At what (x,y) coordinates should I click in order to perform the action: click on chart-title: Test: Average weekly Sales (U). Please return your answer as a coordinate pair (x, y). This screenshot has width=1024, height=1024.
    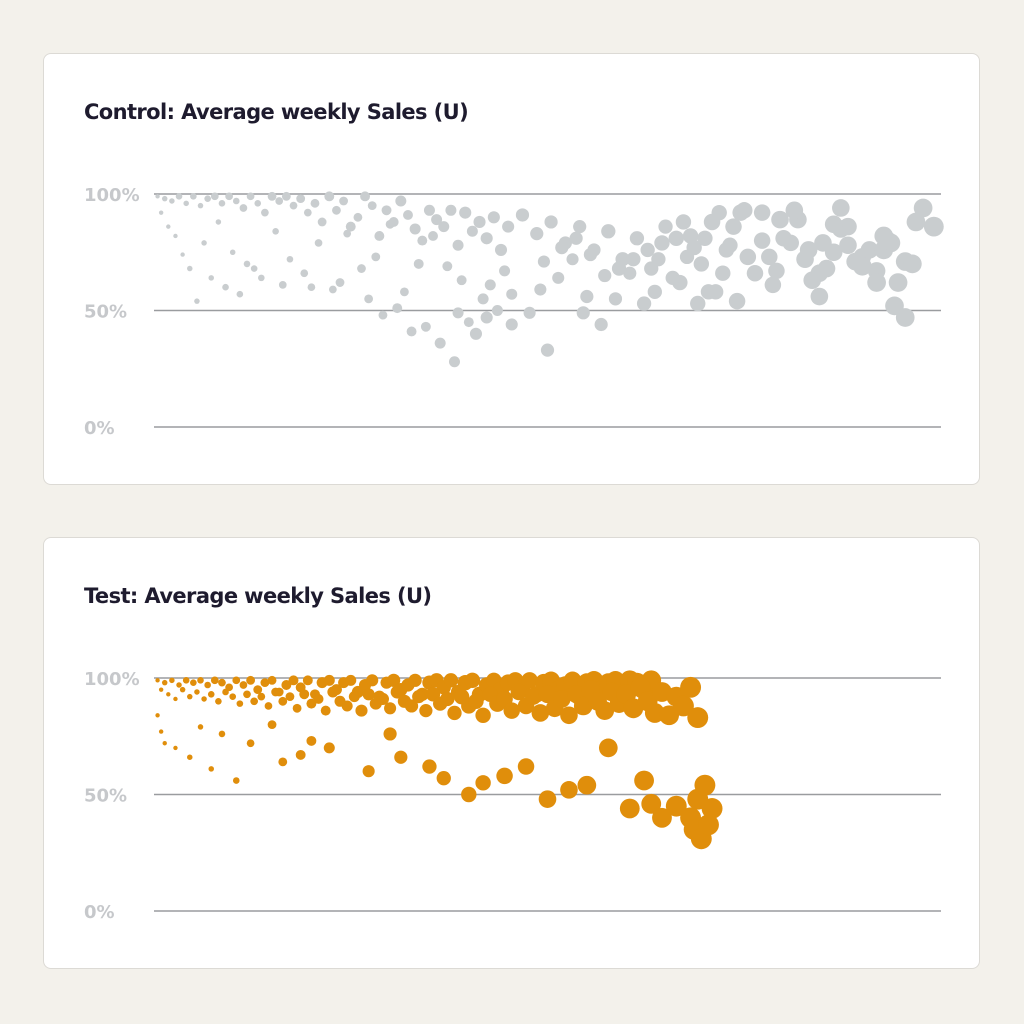
    Looking at the image, I should click on (258, 596).